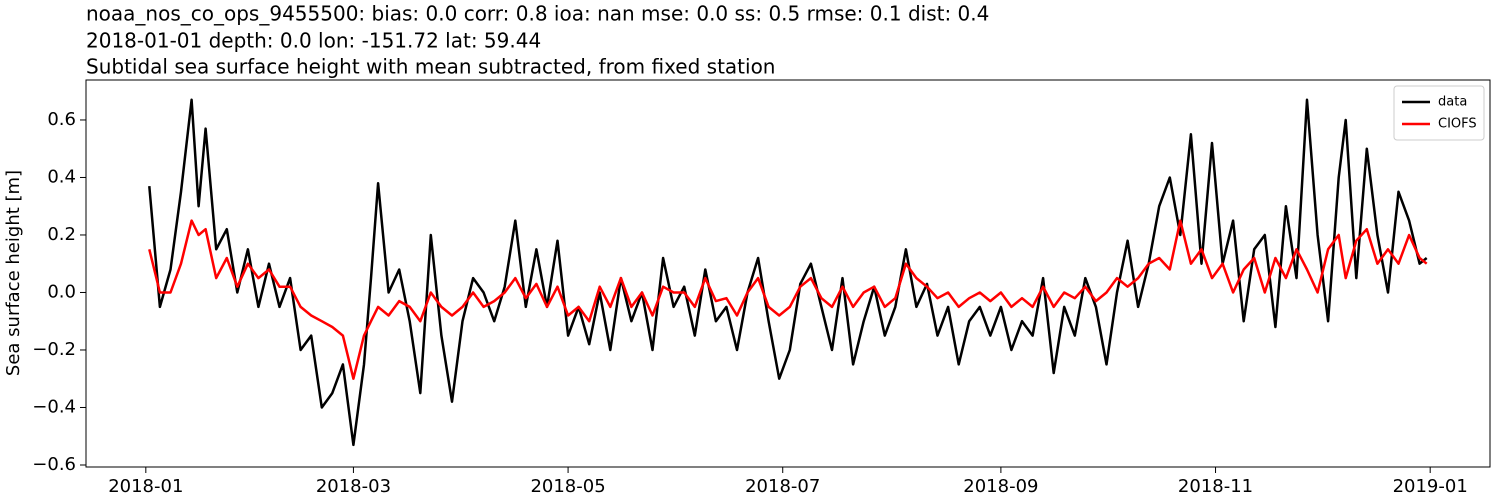  I want to click on y-tick-label: −0.4, so click(54, 406).